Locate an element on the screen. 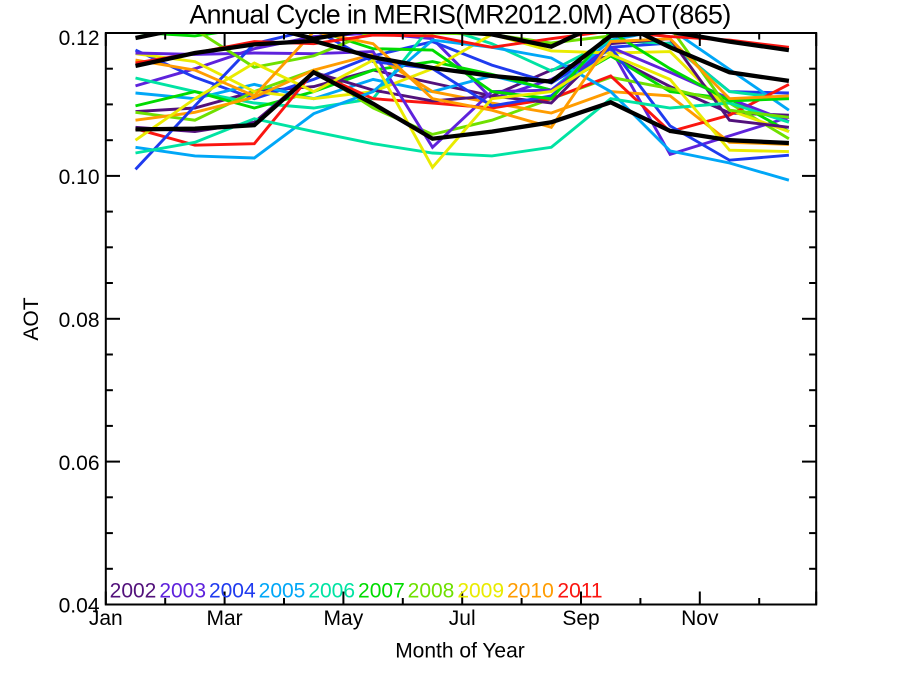 Image resolution: width=900 pixels, height=675 pixels. svg-text: 2008 is located at coordinates (431, 591).